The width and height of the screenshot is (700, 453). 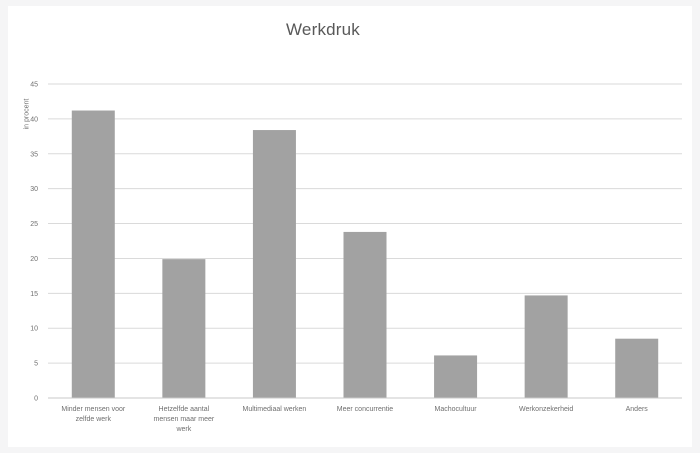 What do you see at coordinates (456, 409) in the screenshot?
I see `x-tick-label: Machocultuur` at bounding box center [456, 409].